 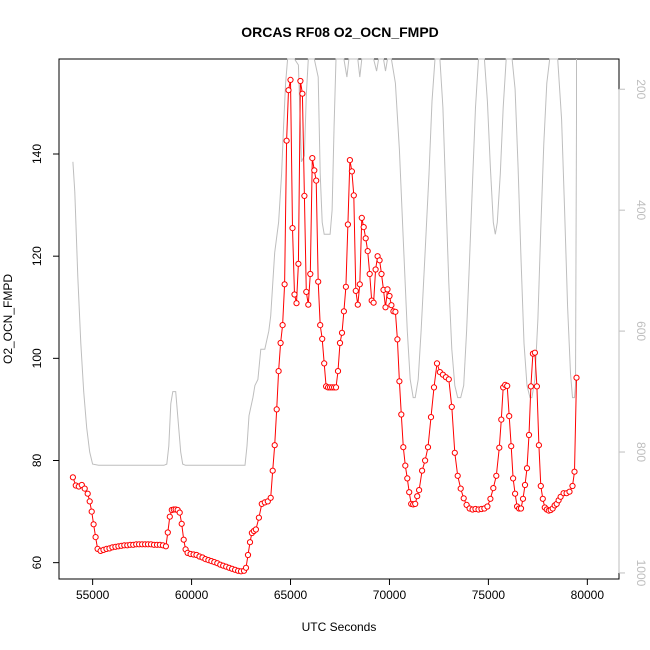 I want to click on y-tick-label: 140, so click(x=37, y=154).